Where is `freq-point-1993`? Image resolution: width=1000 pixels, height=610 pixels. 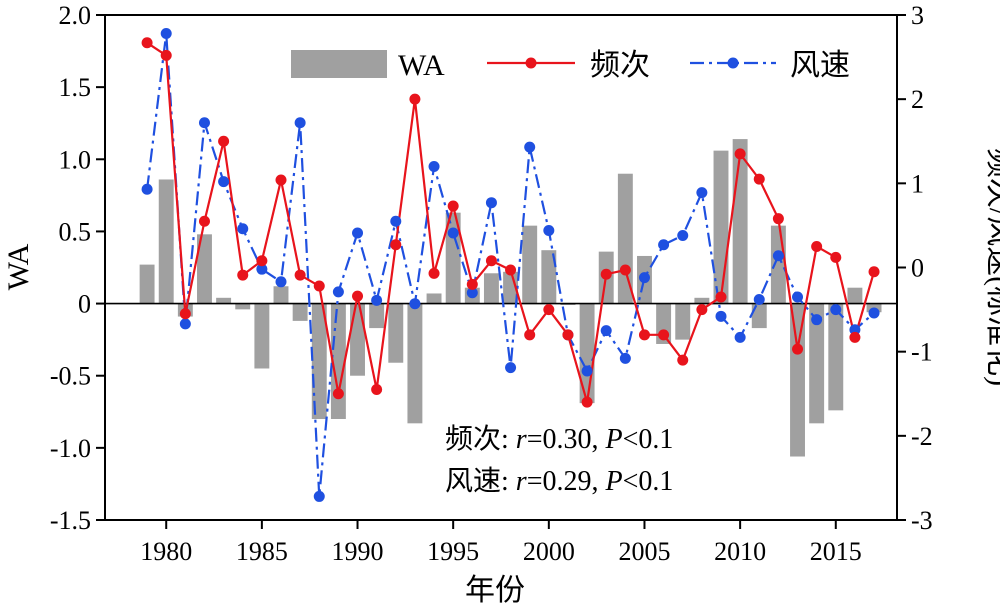 freq-point-1993 is located at coordinates (415, 99).